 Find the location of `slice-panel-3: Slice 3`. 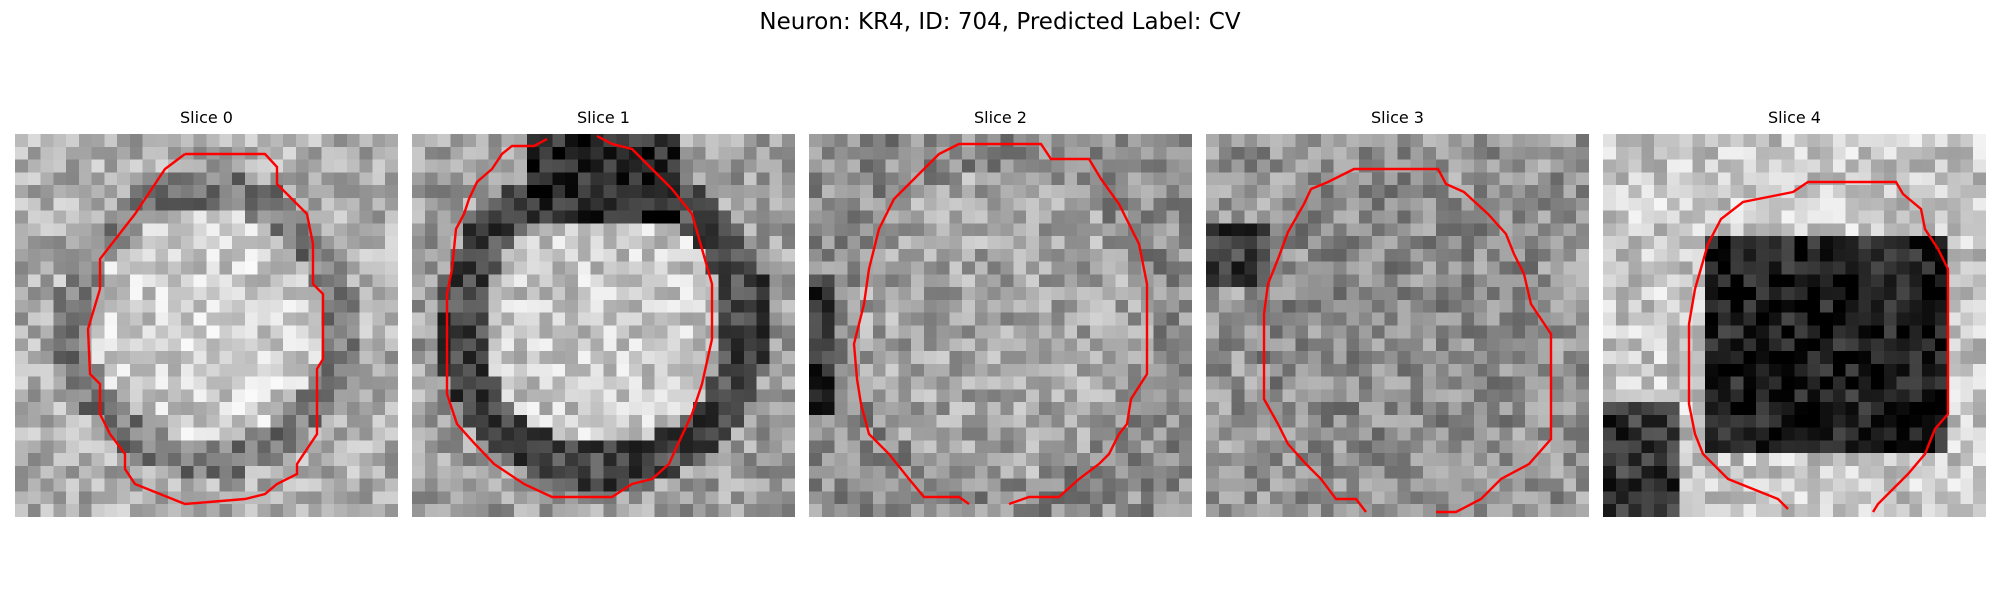

slice-panel-3: Slice 3 is located at coordinates (1397, 312).